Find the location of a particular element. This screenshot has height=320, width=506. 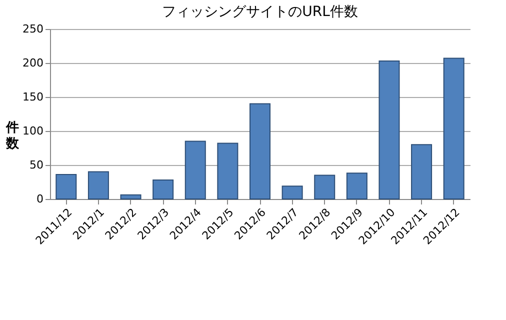

y-tick-label: 200 is located at coordinates (33, 63).